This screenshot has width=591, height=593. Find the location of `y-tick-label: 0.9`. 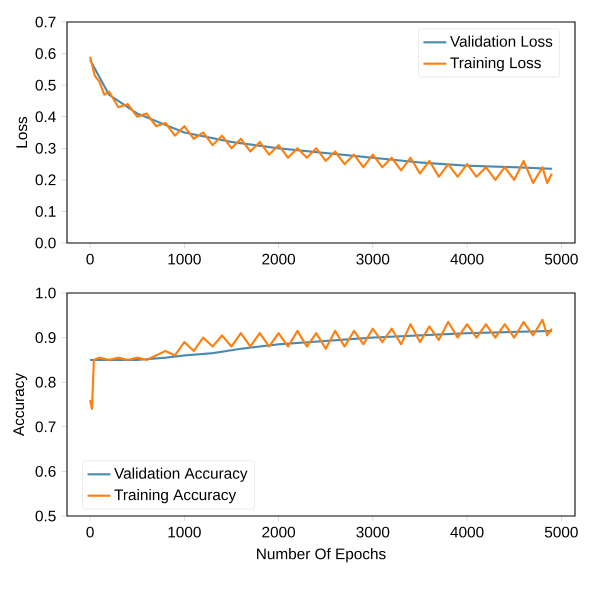

y-tick-label: 0.9 is located at coordinates (46, 338).